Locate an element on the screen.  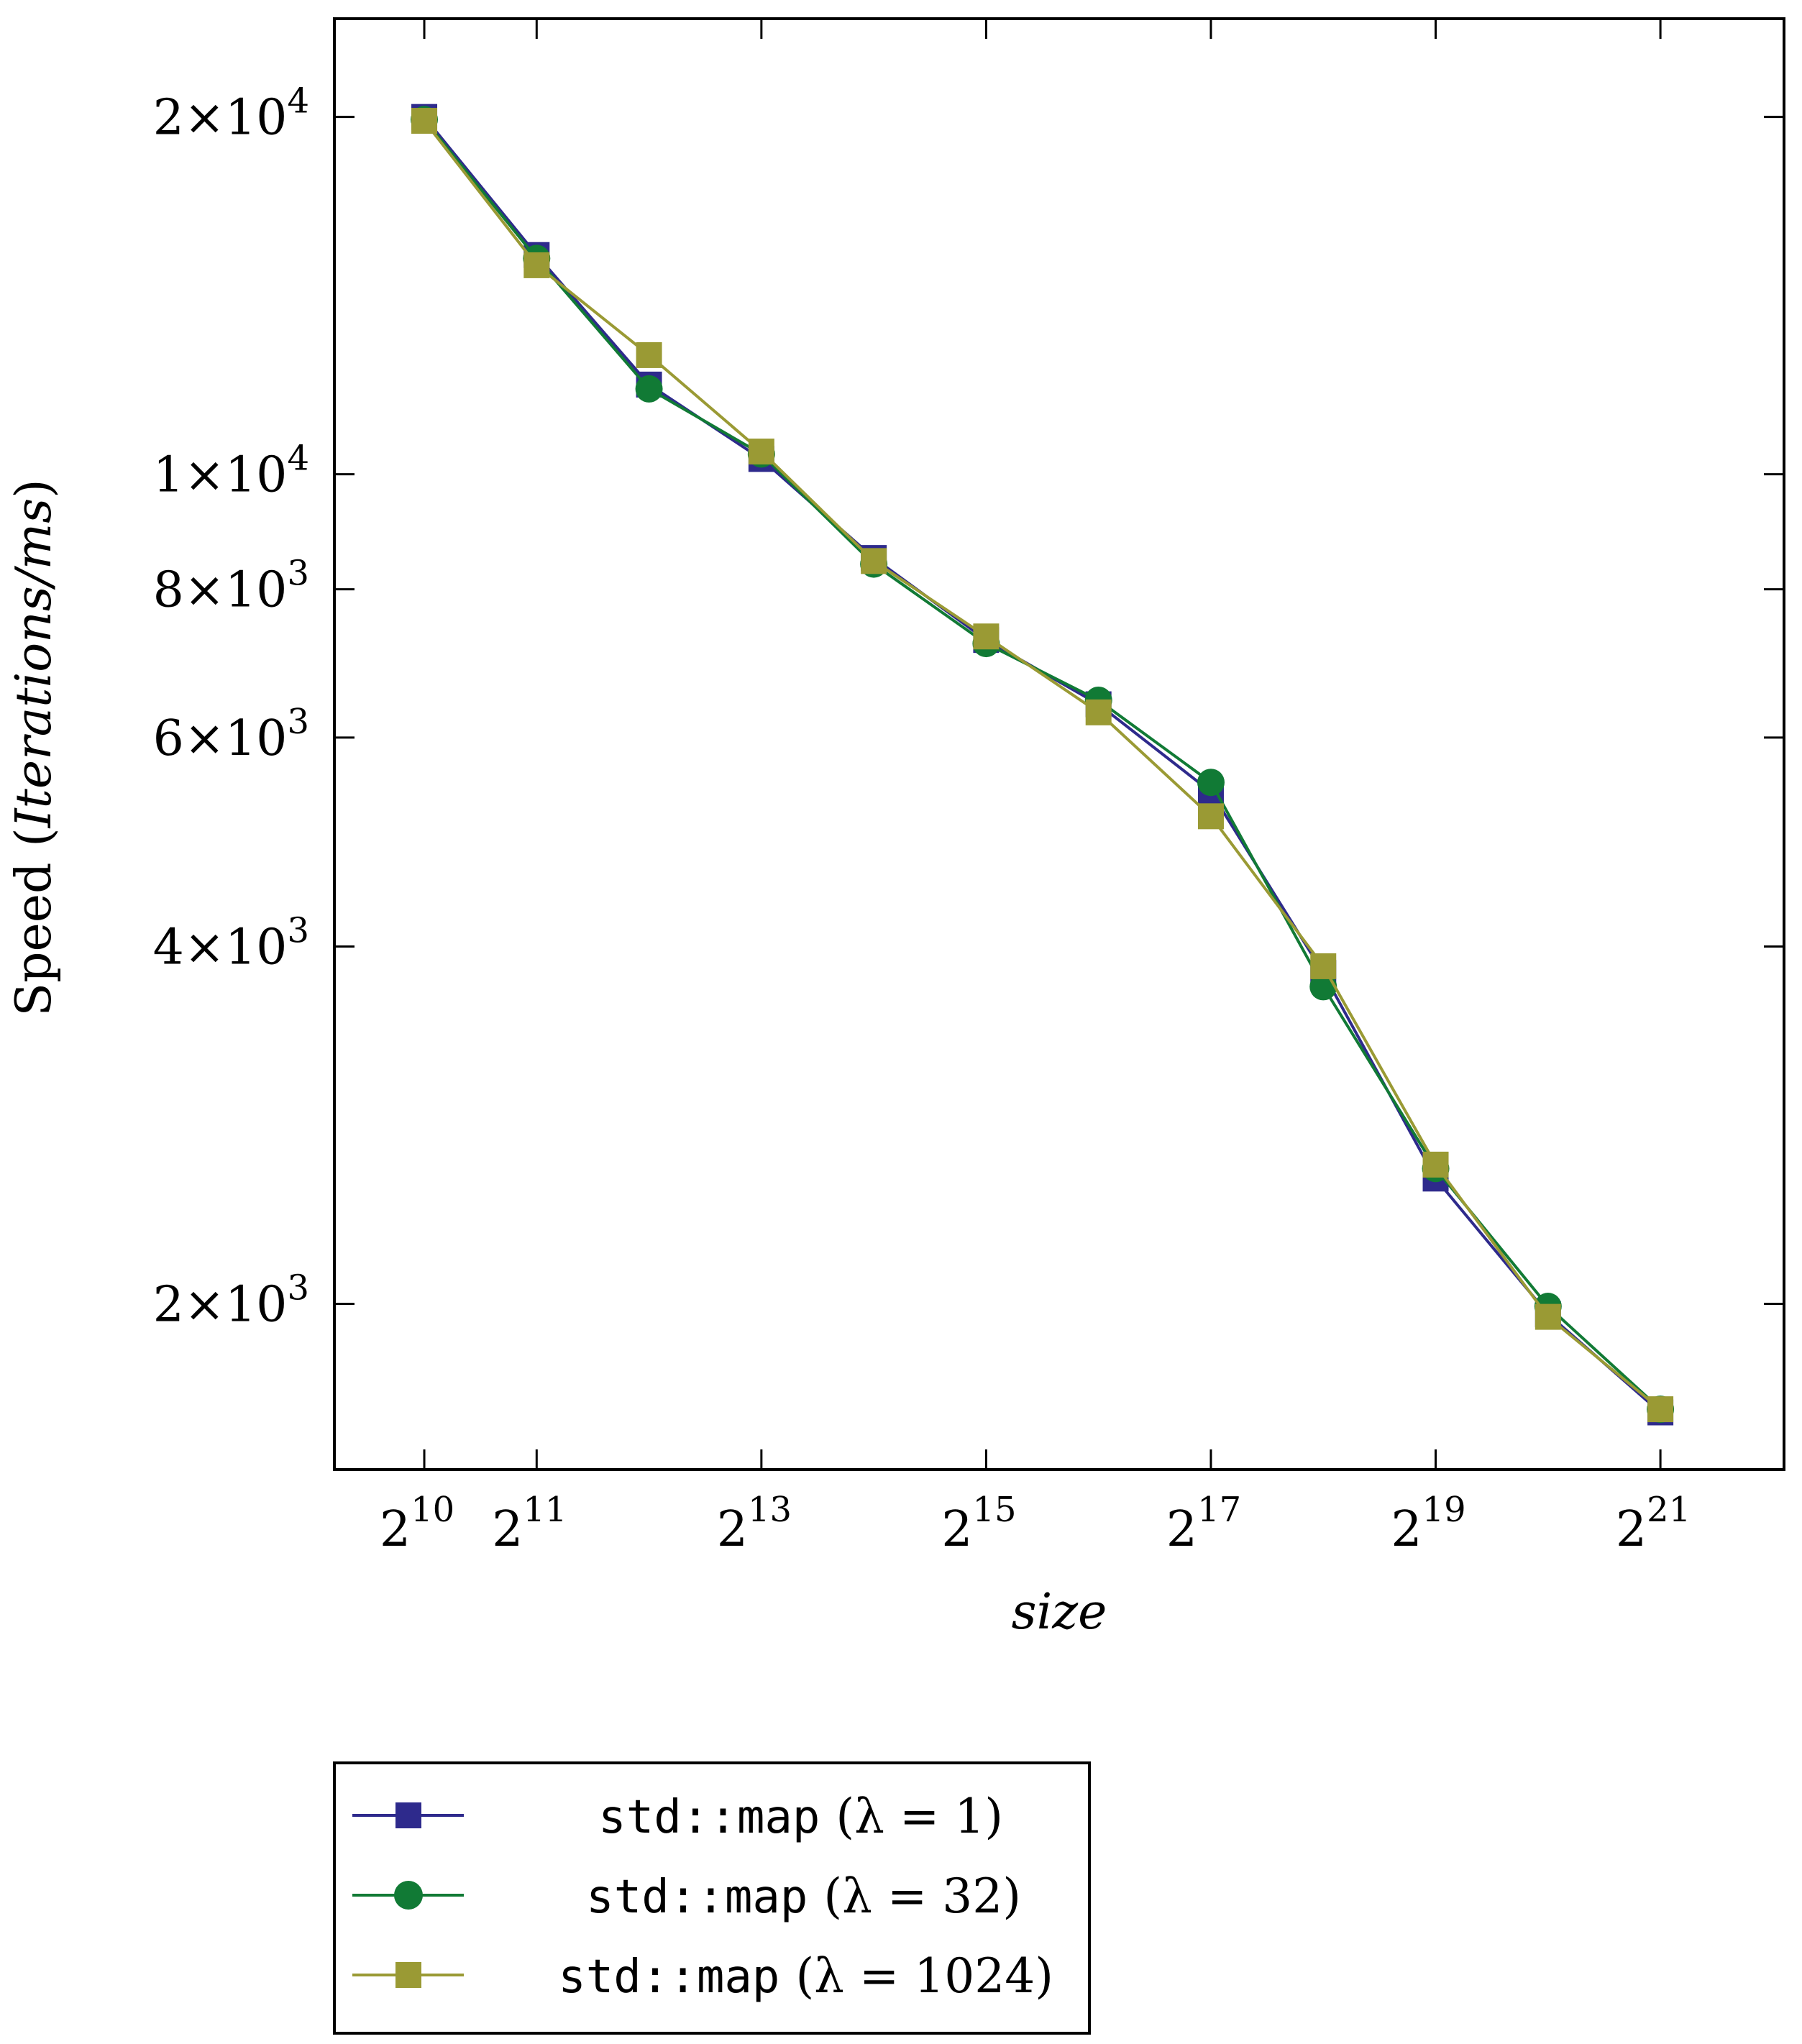
x-tick-label-4: 217 is located at coordinates (1203, 1524).